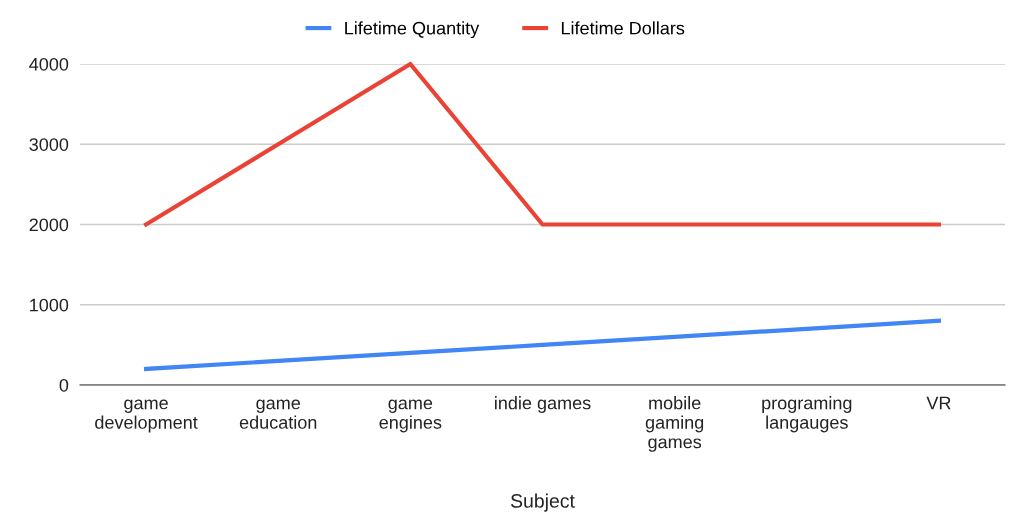 This screenshot has width=1018, height=518. I want to click on y-tick-label: 0, so click(64, 385).